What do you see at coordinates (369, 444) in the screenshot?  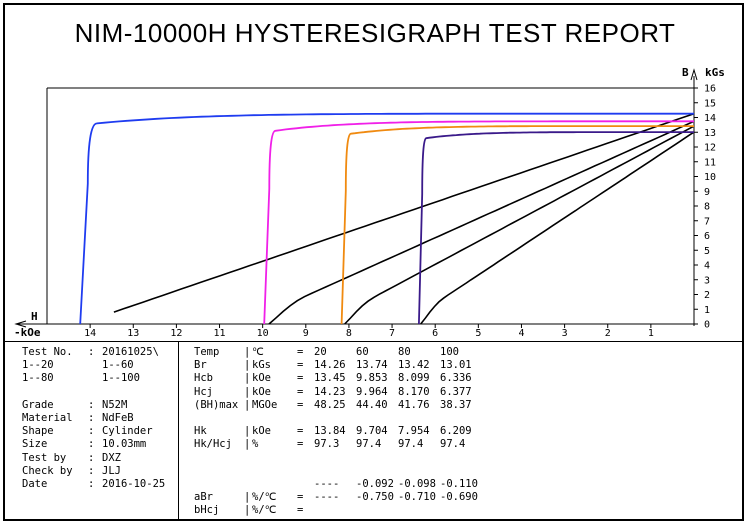 I see `property-v-1: 97.4` at bounding box center [369, 444].